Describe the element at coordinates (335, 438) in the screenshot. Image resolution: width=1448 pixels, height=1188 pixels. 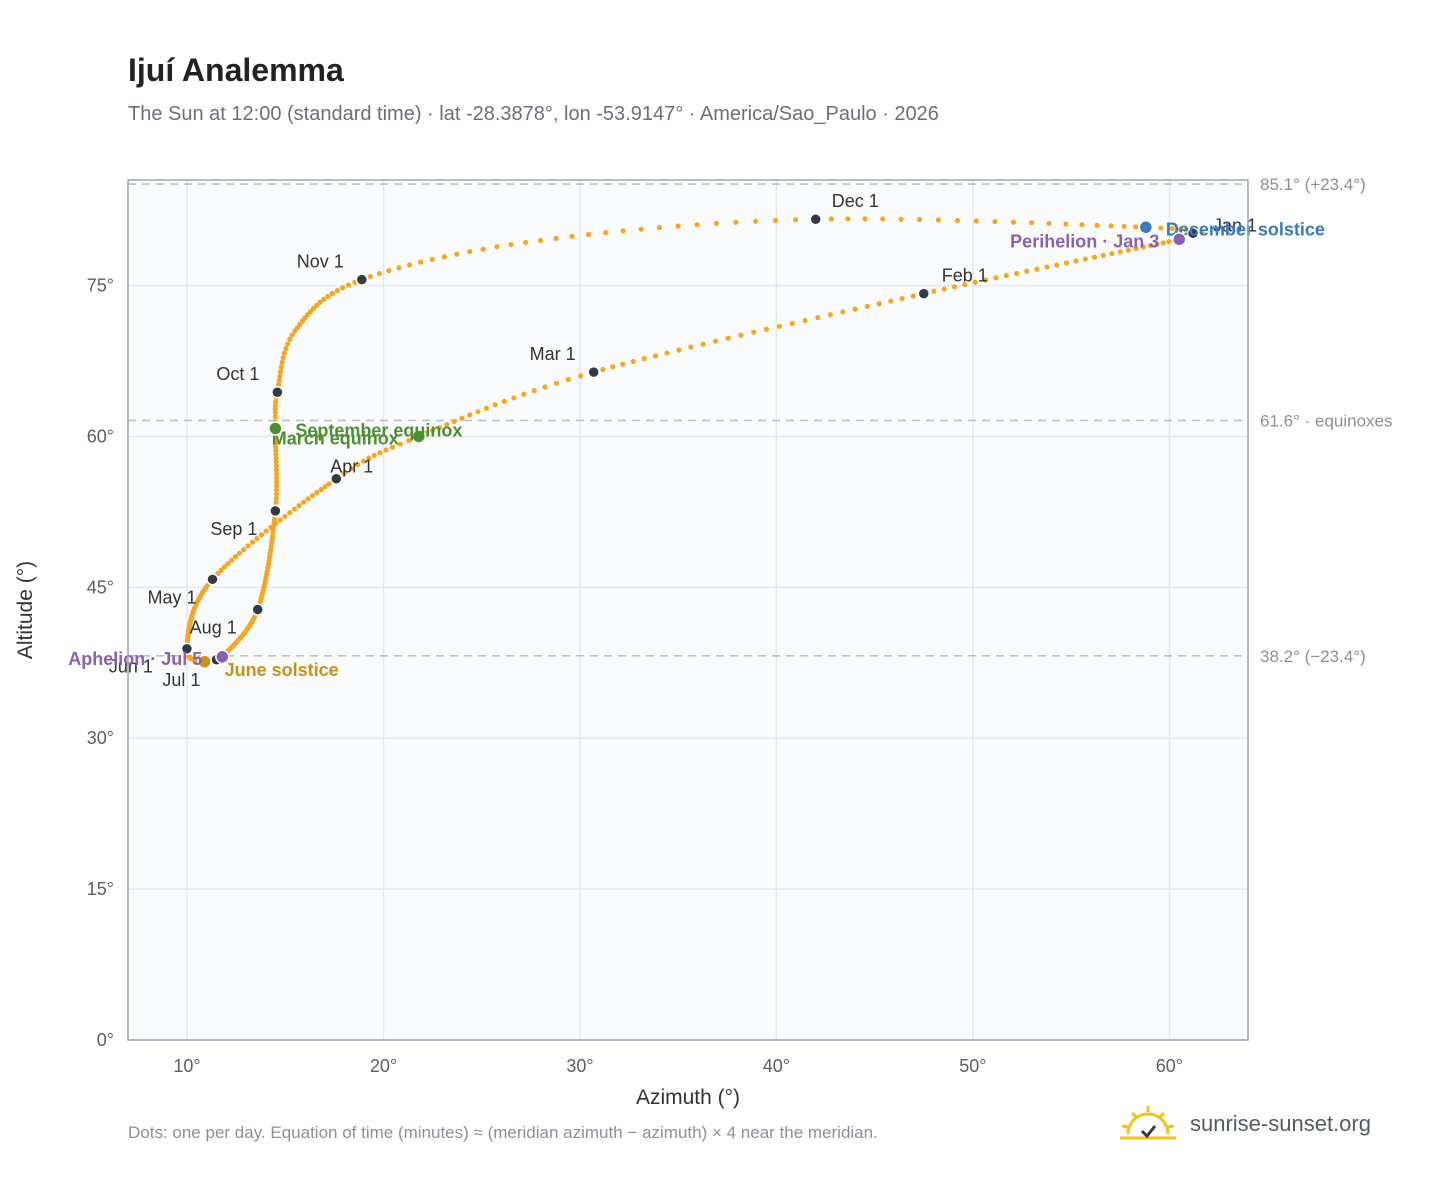
I see `event-label: March equinox` at that location.